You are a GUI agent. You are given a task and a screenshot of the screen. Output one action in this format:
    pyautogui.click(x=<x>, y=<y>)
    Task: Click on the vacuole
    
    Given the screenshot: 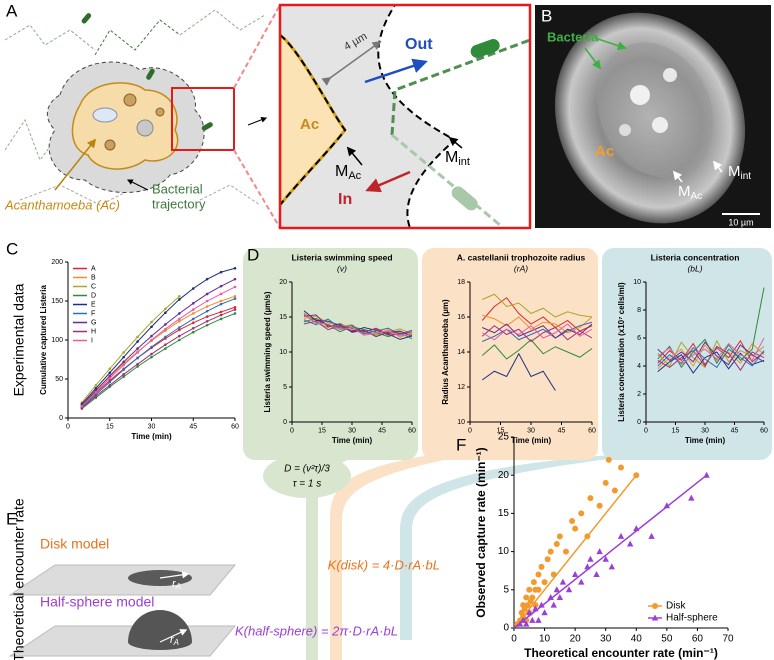 What is the action you would take?
    pyautogui.click(x=660, y=125)
    